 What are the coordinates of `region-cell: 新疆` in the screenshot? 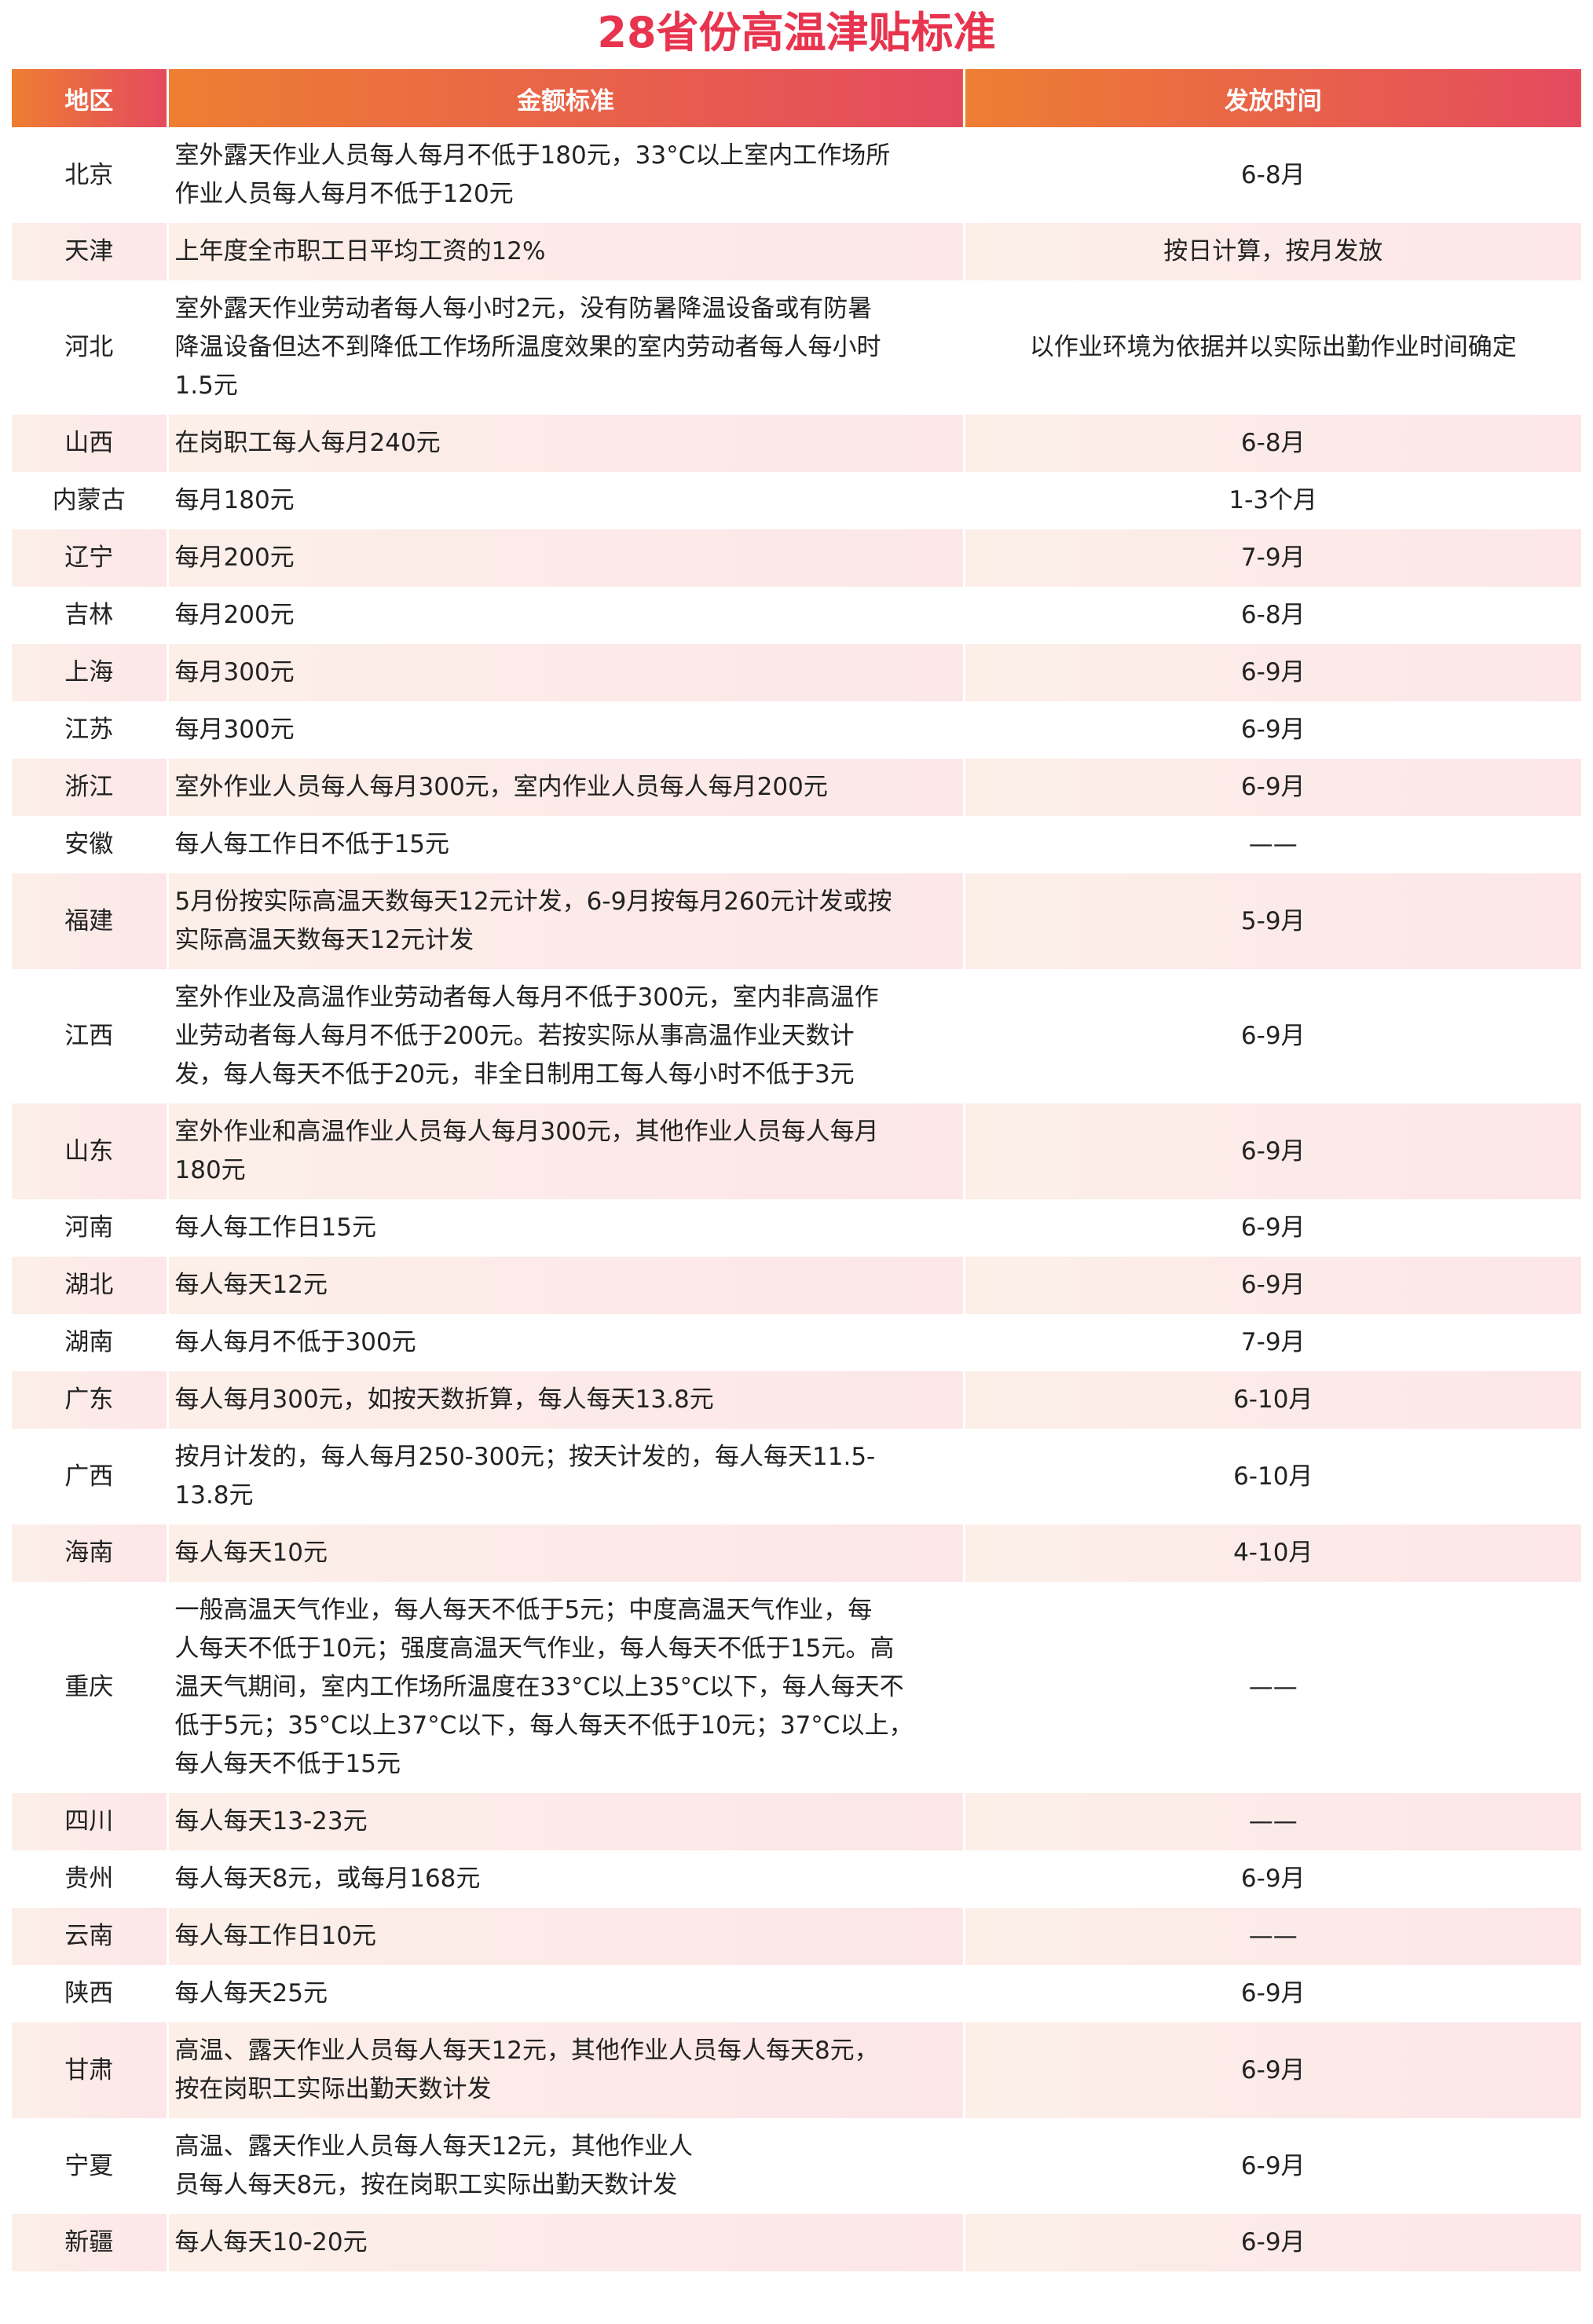 It's located at (89, 2242).